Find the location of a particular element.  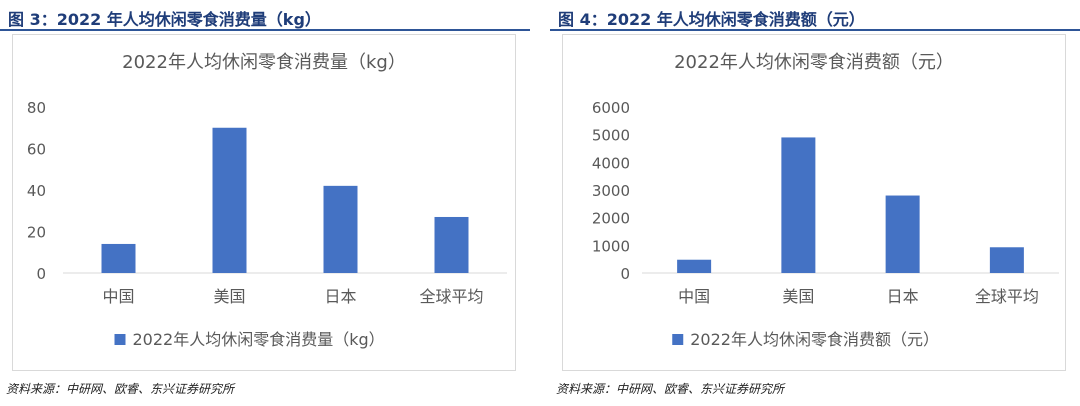

y-tick-label: 4000 is located at coordinates (611, 163).